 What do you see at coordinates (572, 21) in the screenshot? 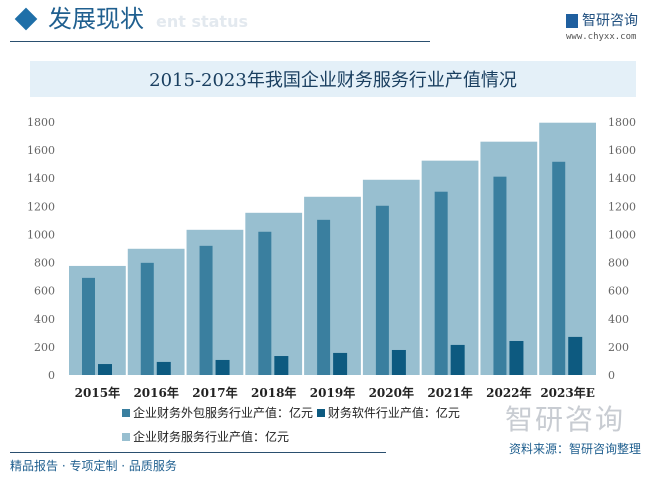
I see `logo-icon` at bounding box center [572, 21].